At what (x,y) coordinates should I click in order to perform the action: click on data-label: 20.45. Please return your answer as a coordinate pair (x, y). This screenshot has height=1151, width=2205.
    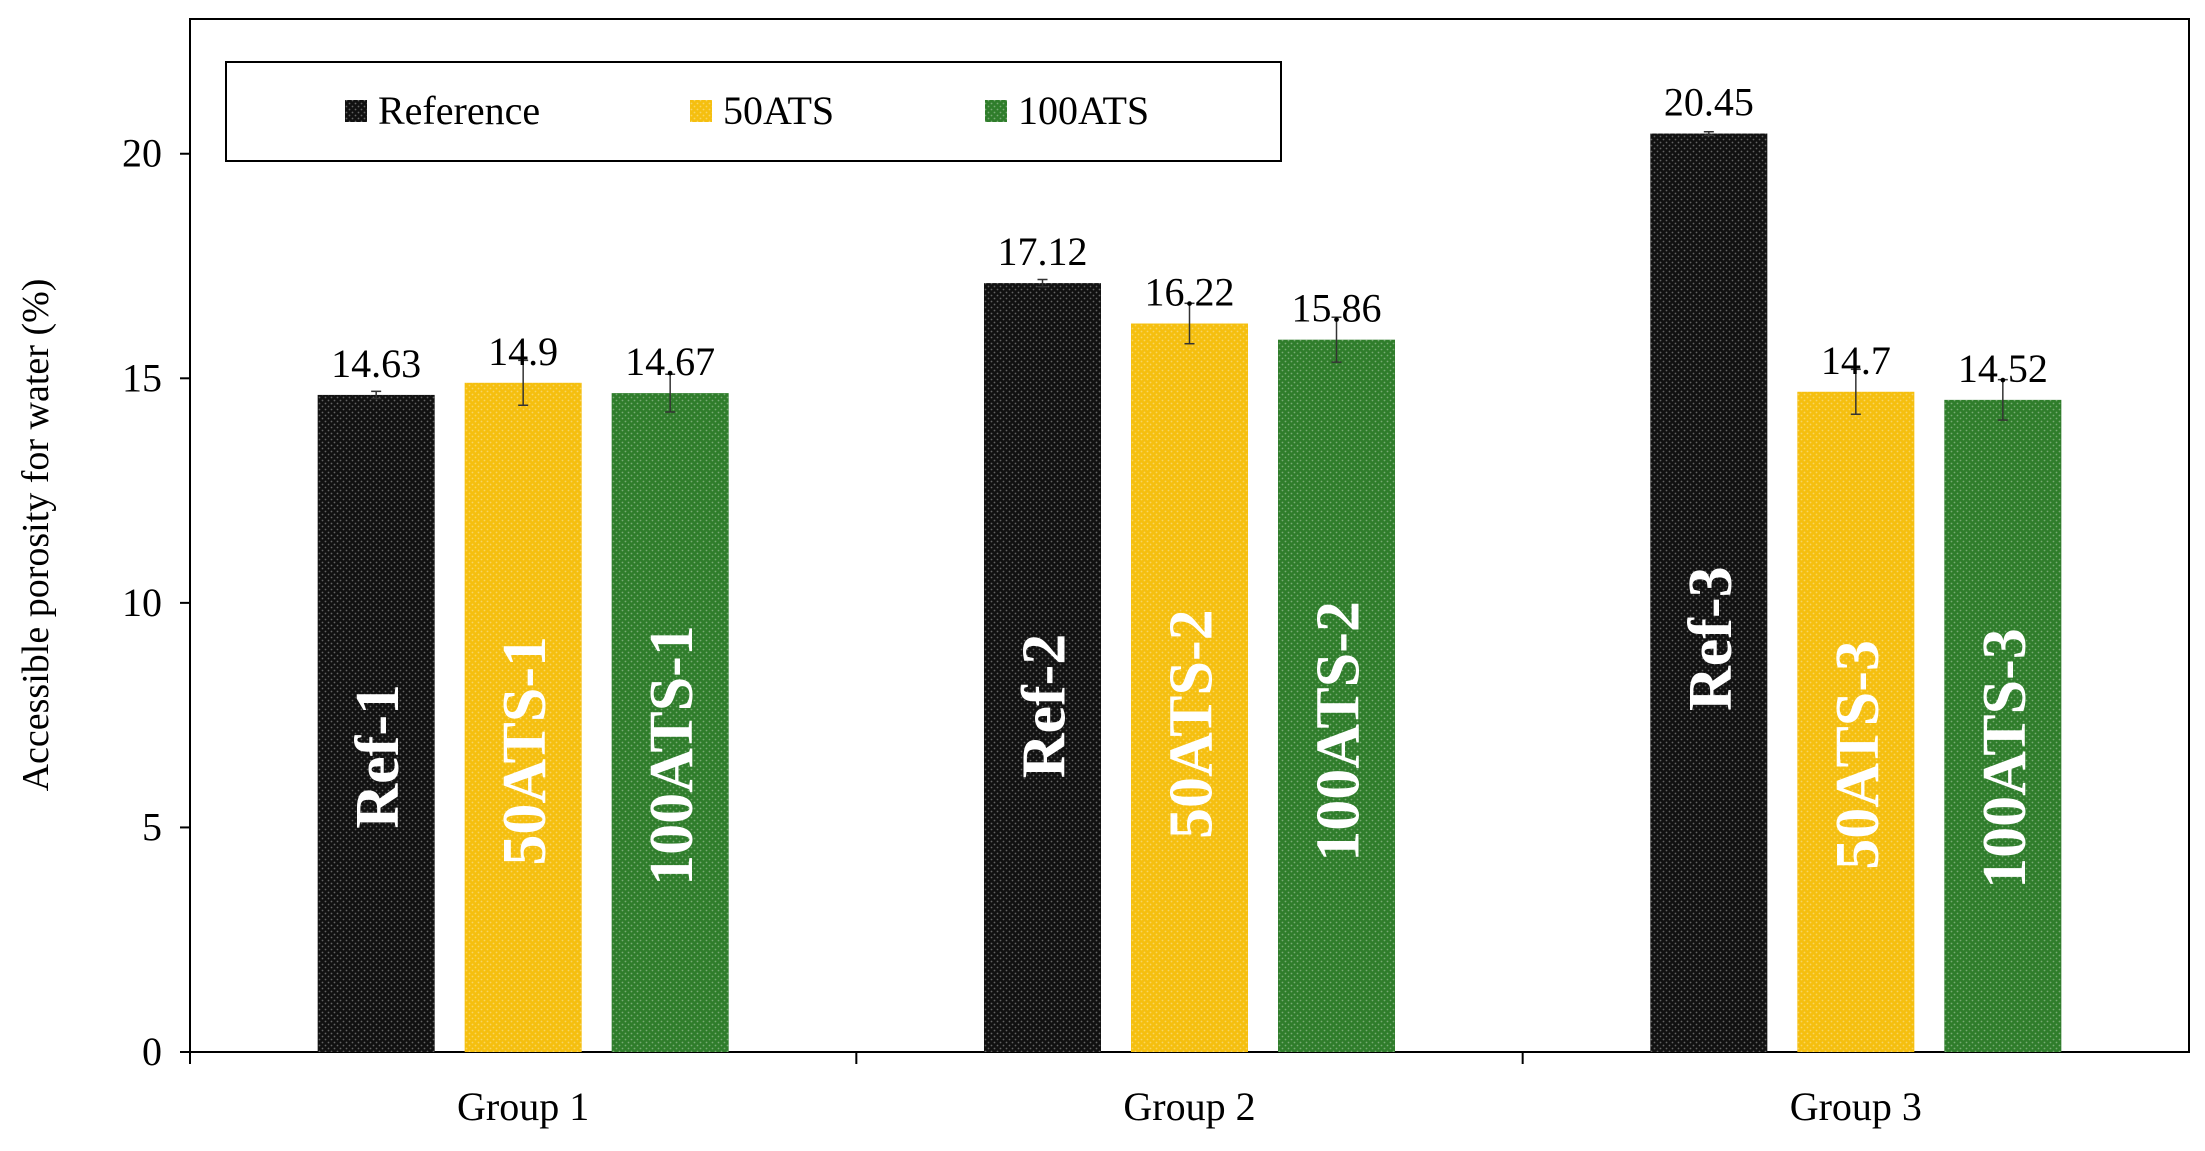
    Looking at the image, I should click on (1709, 102).